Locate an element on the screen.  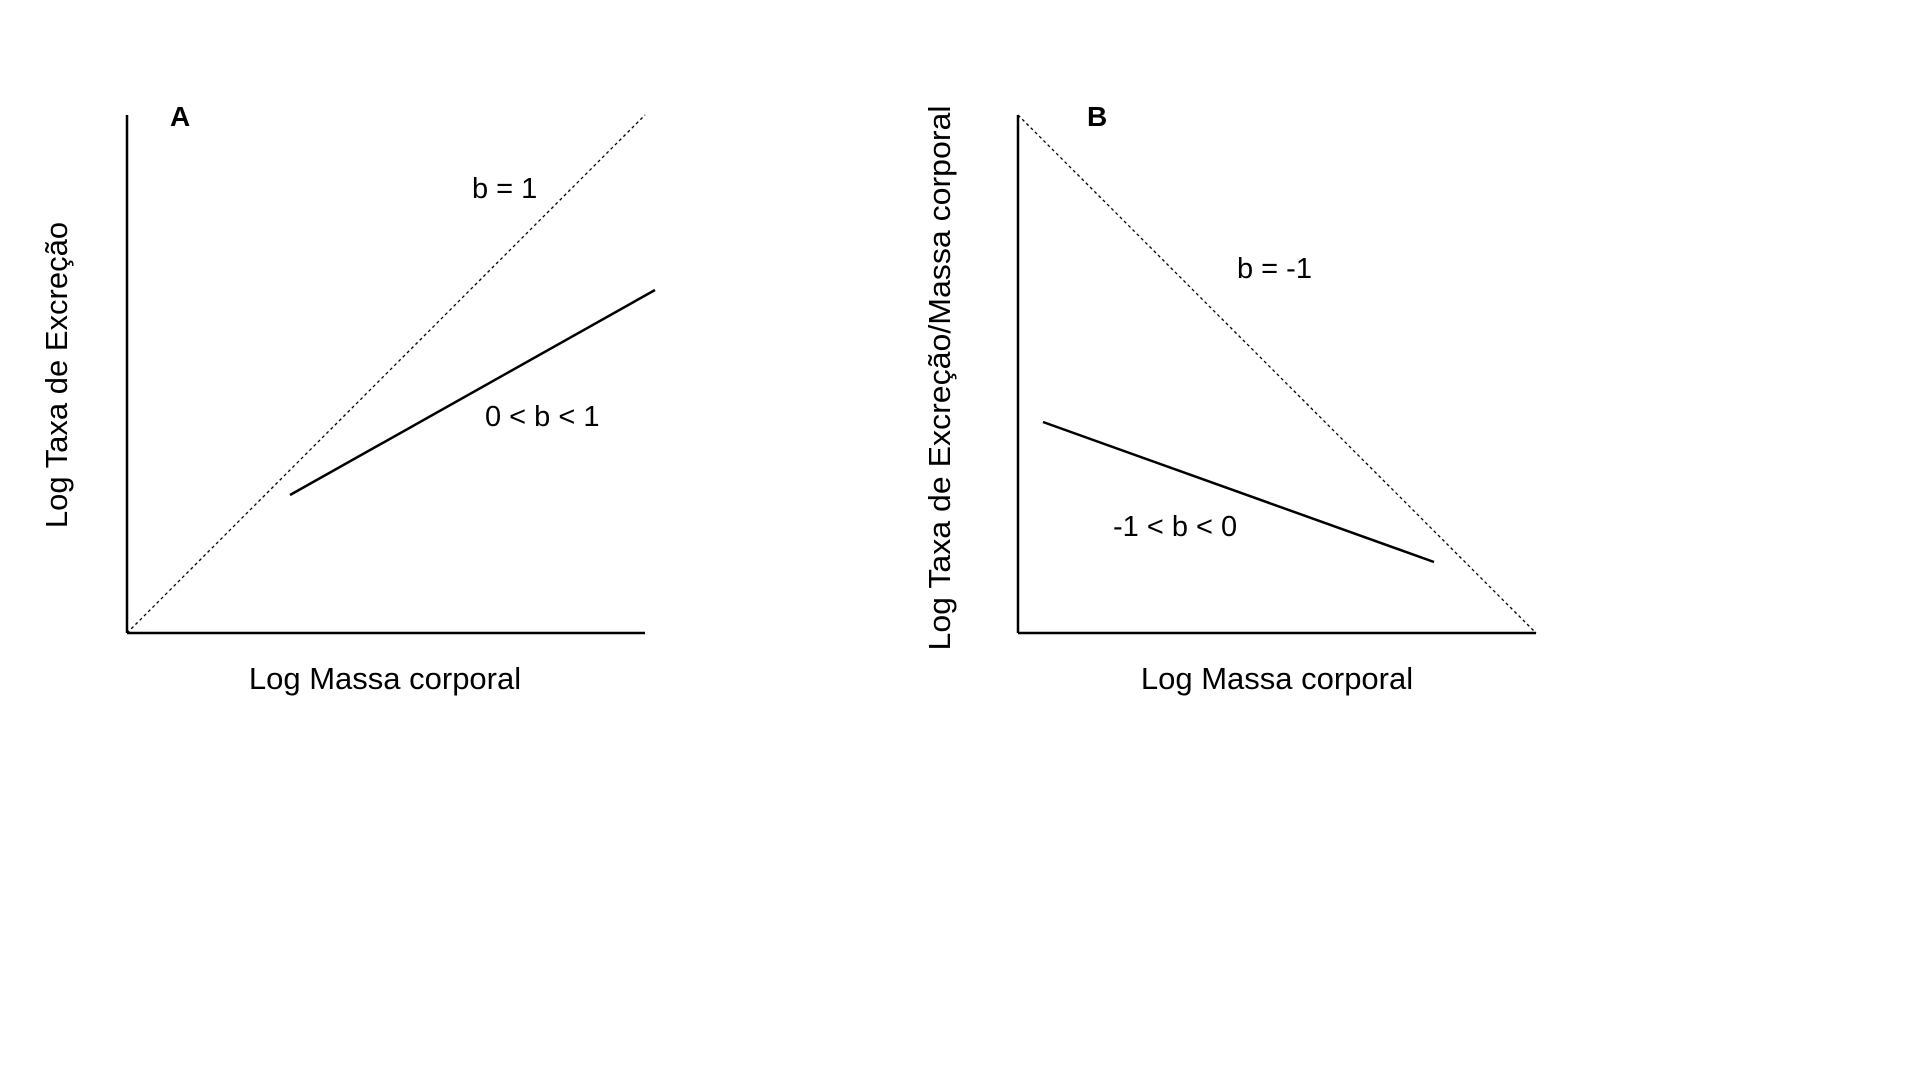
panel-a-reference-line is located at coordinates (386, 374).